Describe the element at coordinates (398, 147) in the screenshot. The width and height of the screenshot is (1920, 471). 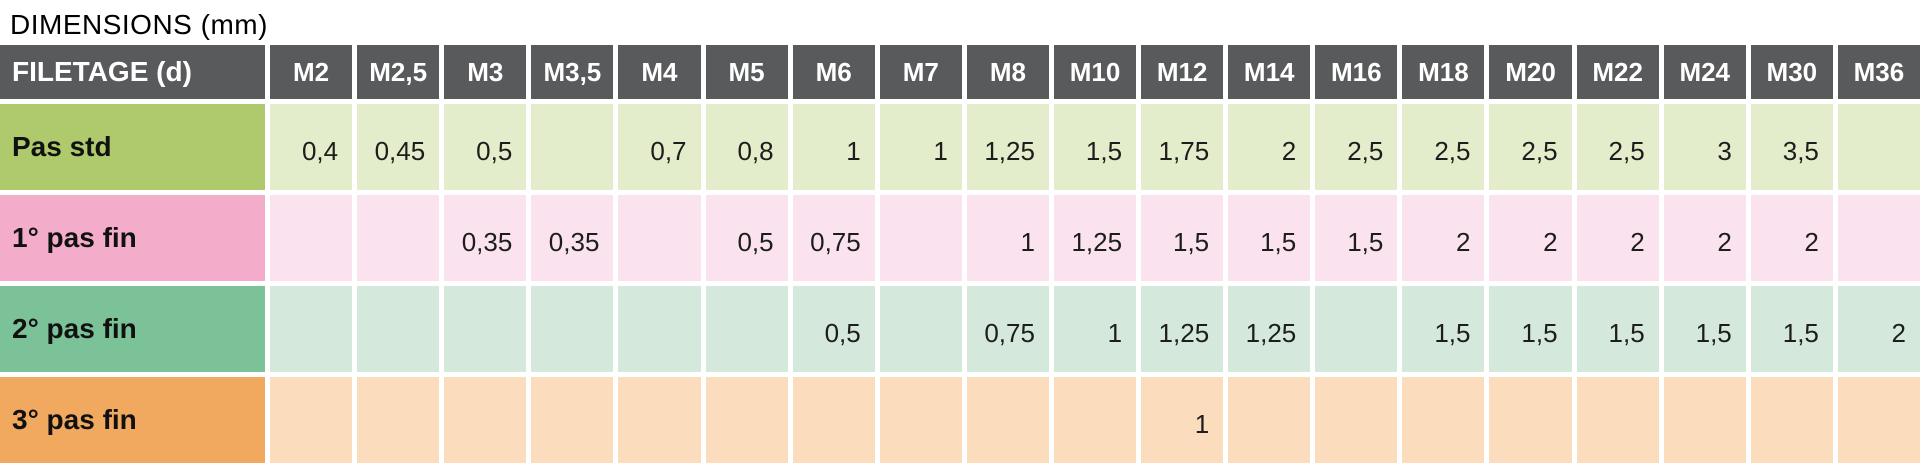
I see `data-cell: 0,45` at that location.